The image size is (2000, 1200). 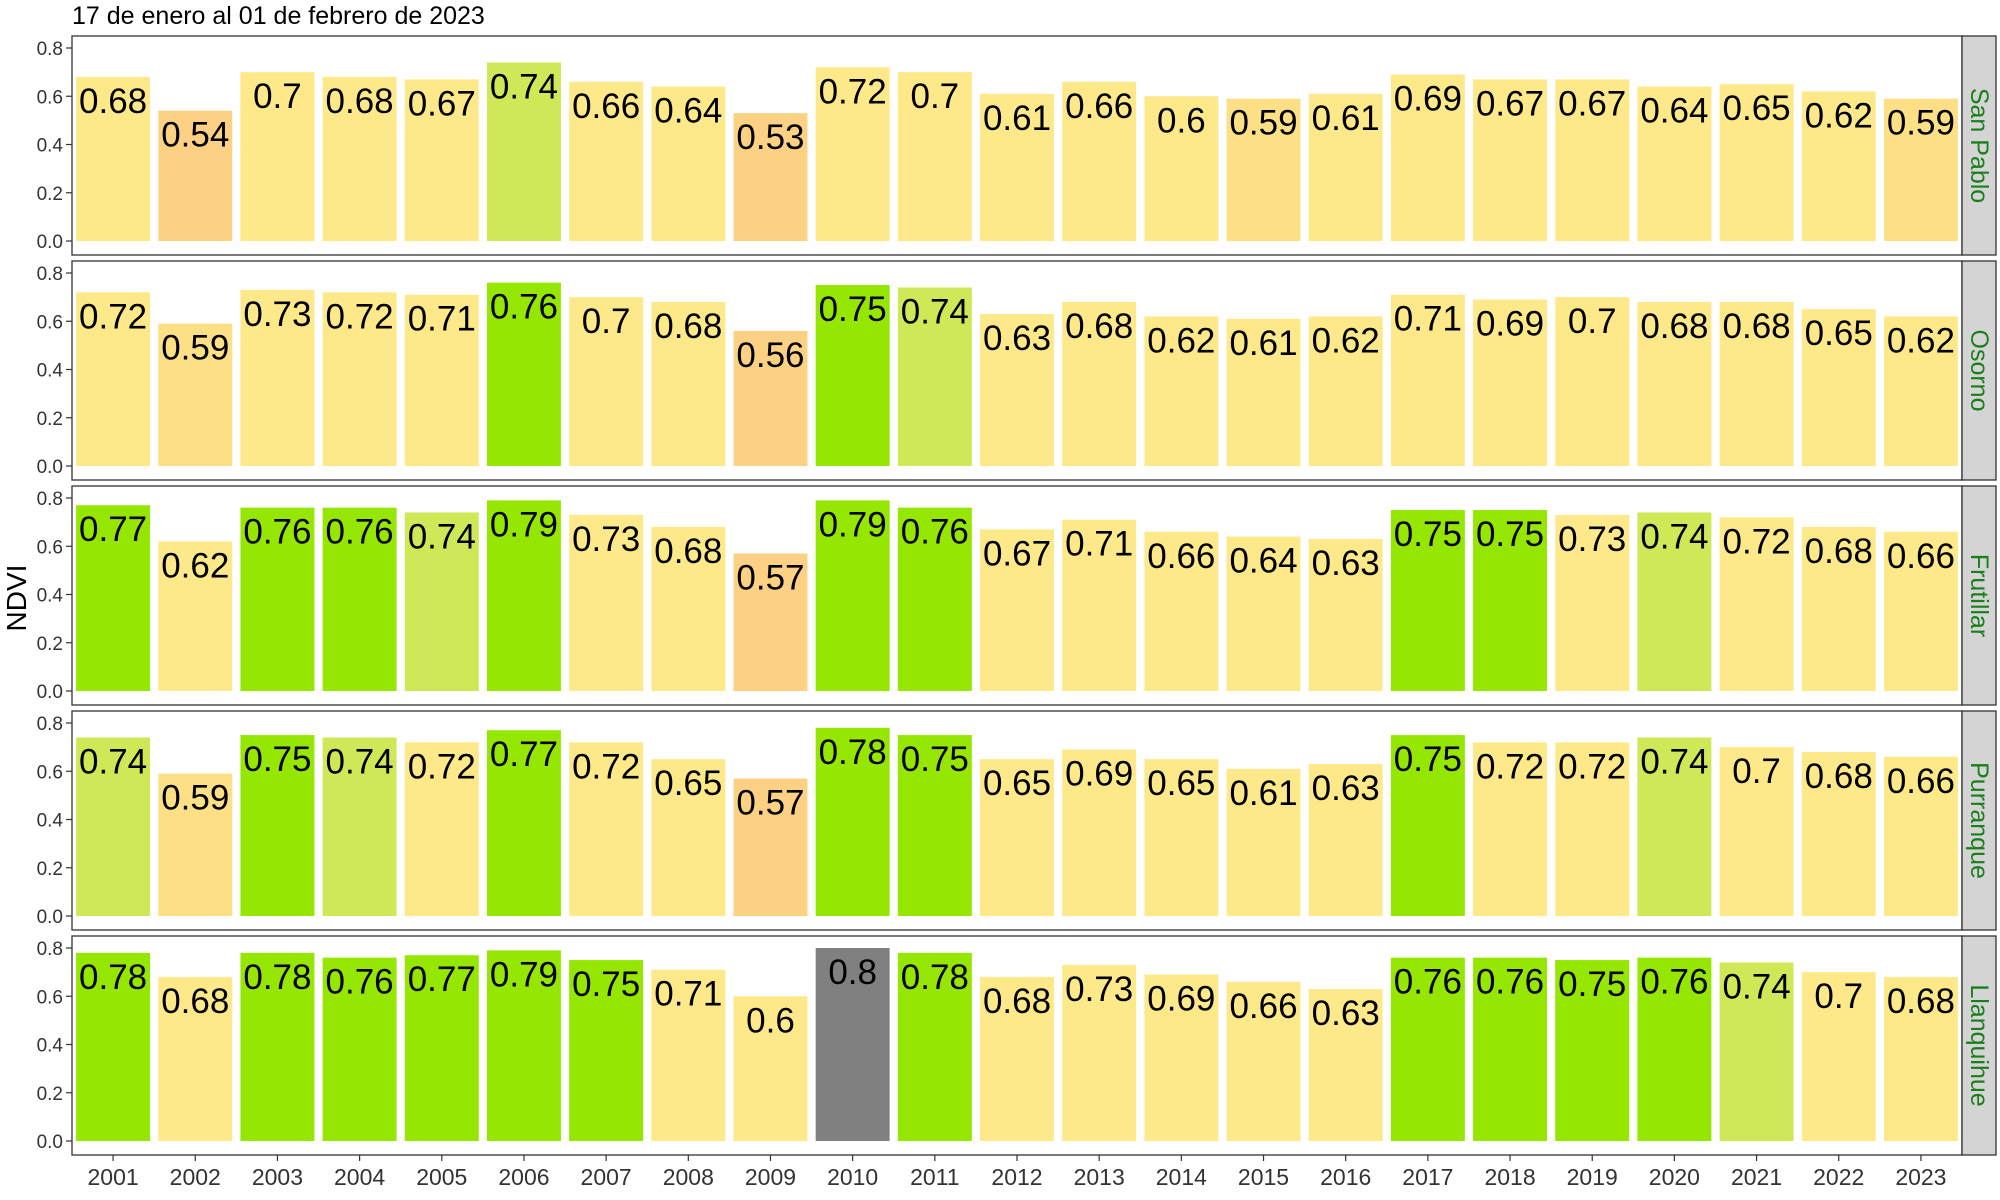 I want to click on x-tick-label: 2018, so click(x=1509, y=1177).